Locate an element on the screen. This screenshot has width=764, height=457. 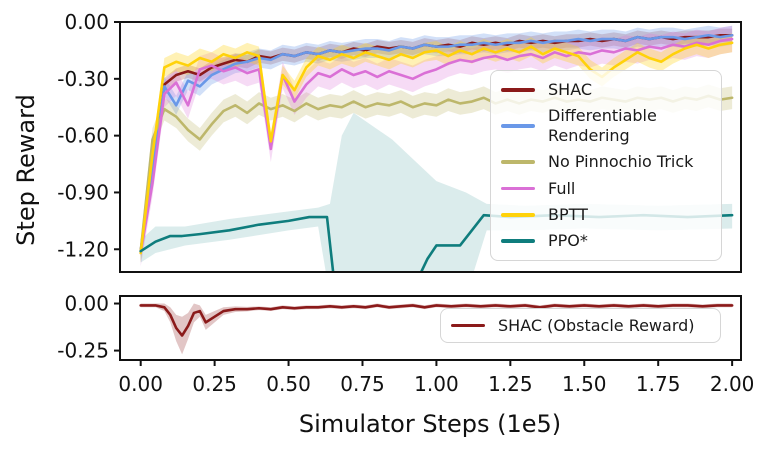
x-axis-label: Simulator Steps (1e5) is located at coordinates (430, 424).